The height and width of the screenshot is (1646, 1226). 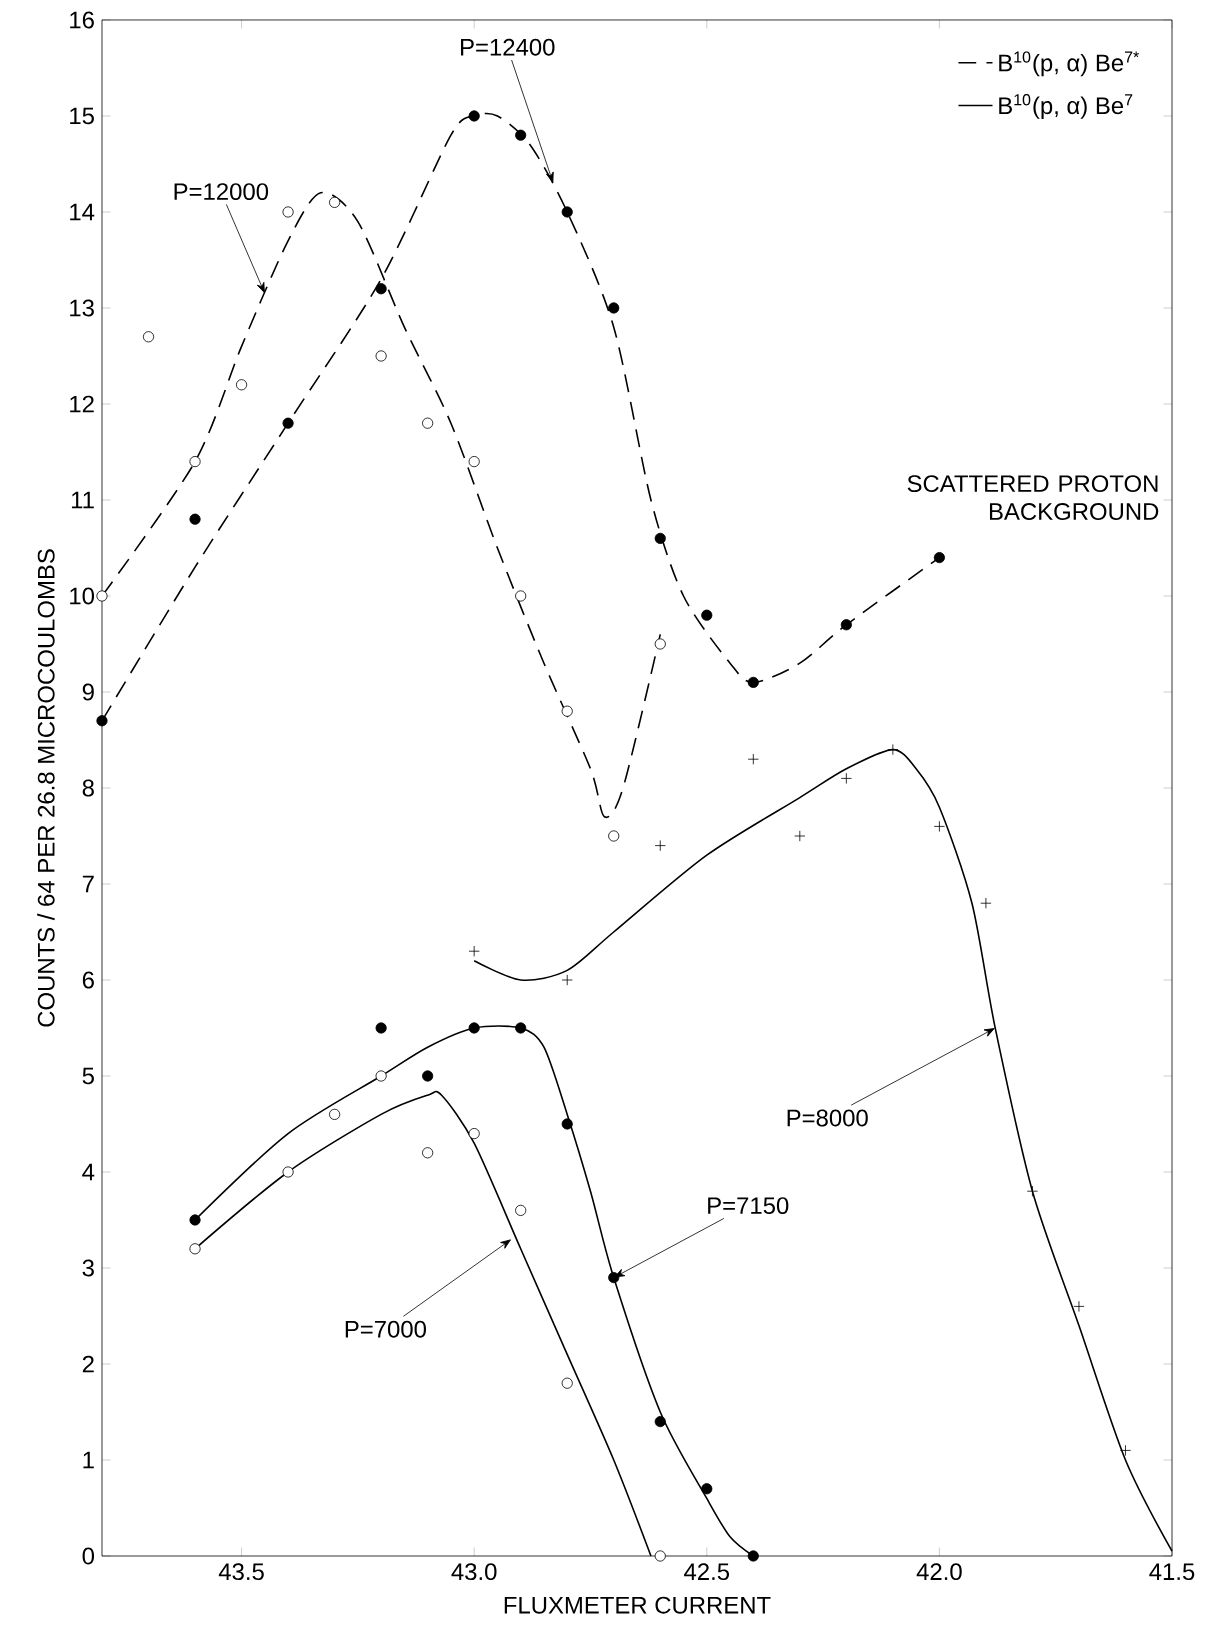 I want to click on y-tick-label: 15, so click(x=82, y=116).